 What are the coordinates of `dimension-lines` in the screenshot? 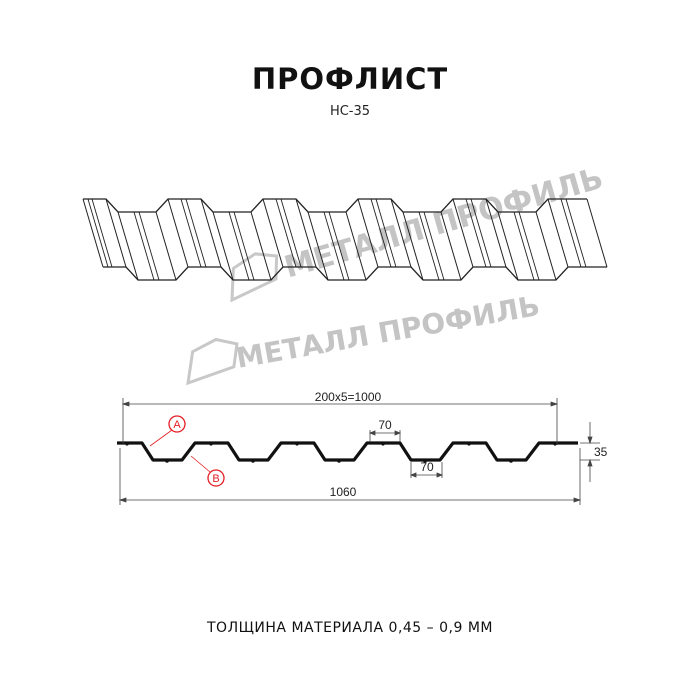 It's located at (359, 451).